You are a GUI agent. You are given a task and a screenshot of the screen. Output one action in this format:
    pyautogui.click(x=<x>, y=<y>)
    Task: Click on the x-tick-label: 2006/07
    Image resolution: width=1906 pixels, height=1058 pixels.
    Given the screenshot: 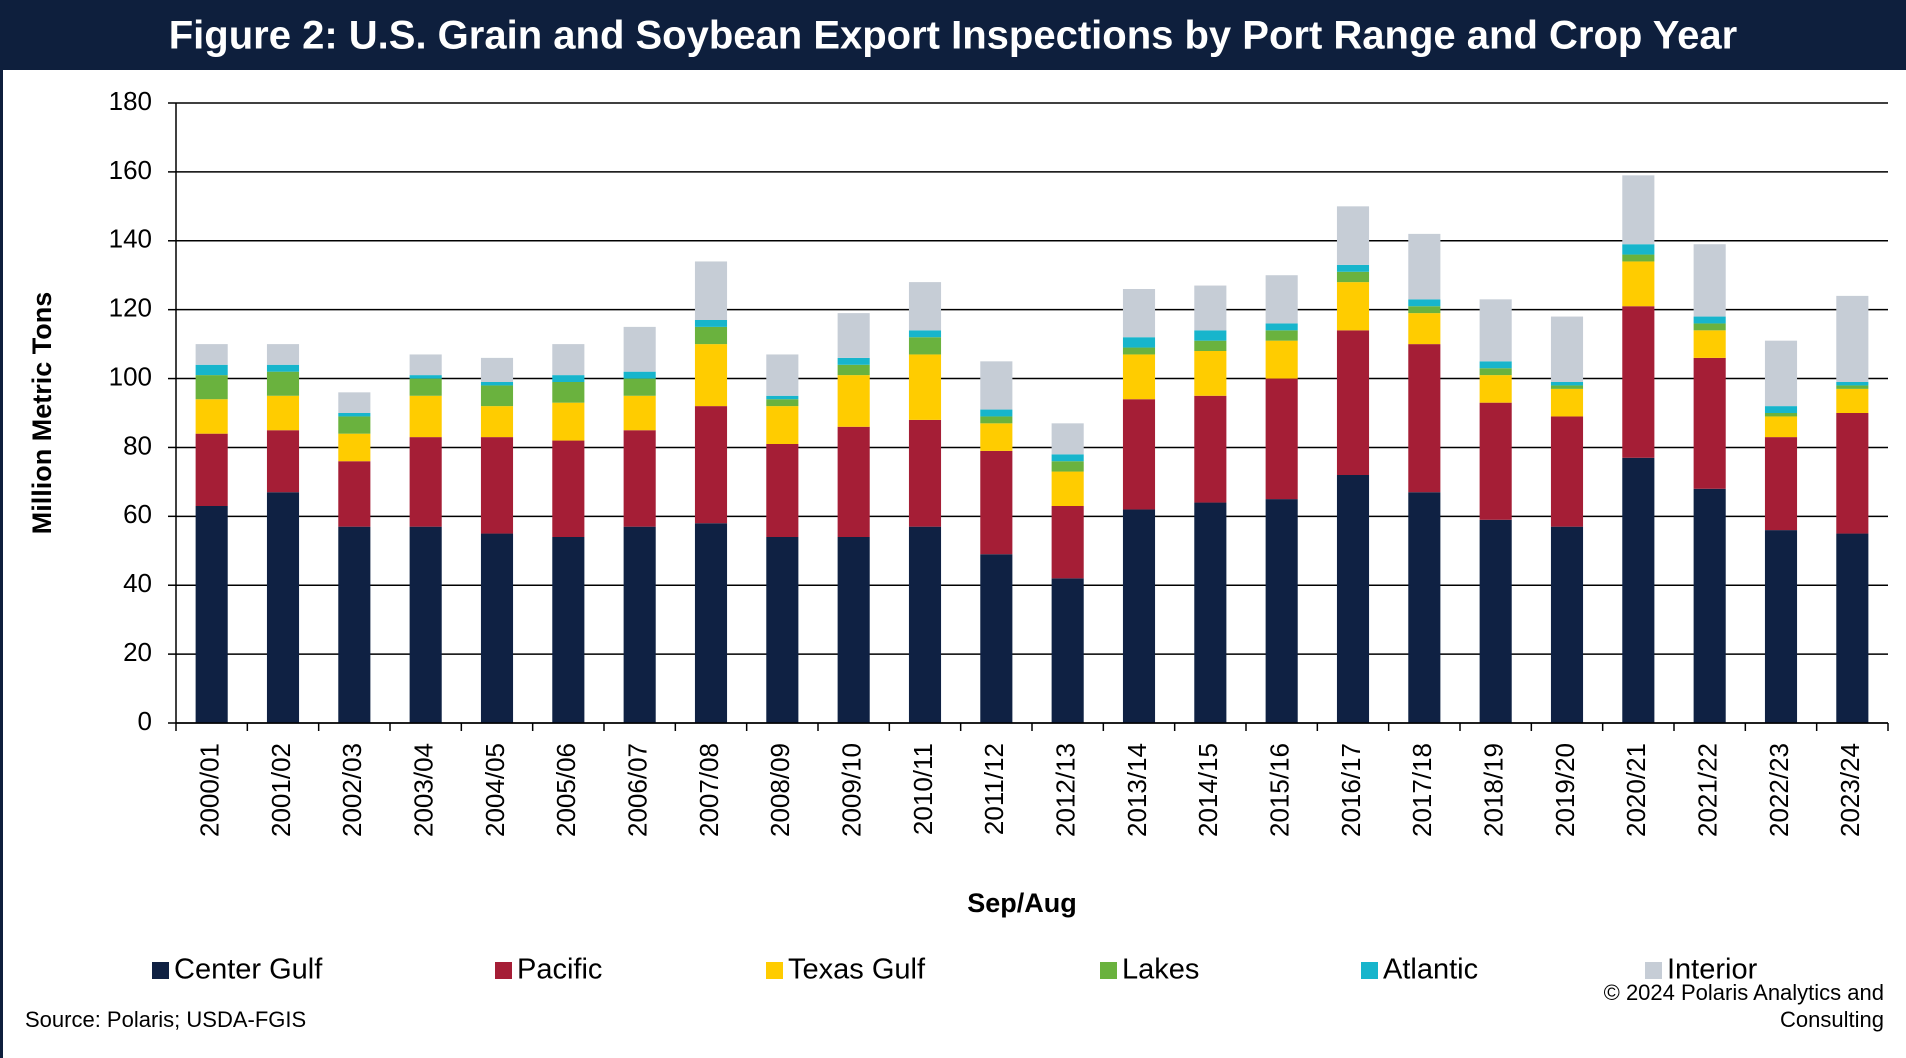 What is the action you would take?
    pyautogui.click(x=638, y=790)
    